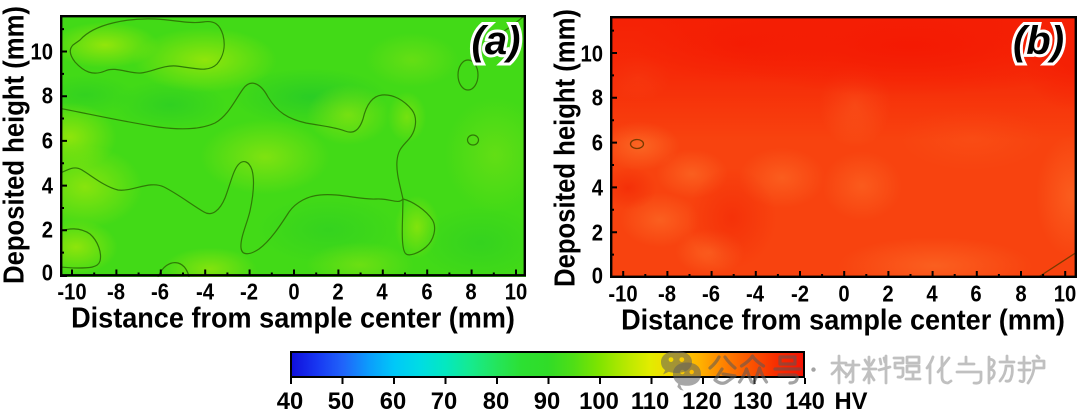 This screenshot has height=416, width=1080. I want to click on svg-text: (b), so click(1037, 41).